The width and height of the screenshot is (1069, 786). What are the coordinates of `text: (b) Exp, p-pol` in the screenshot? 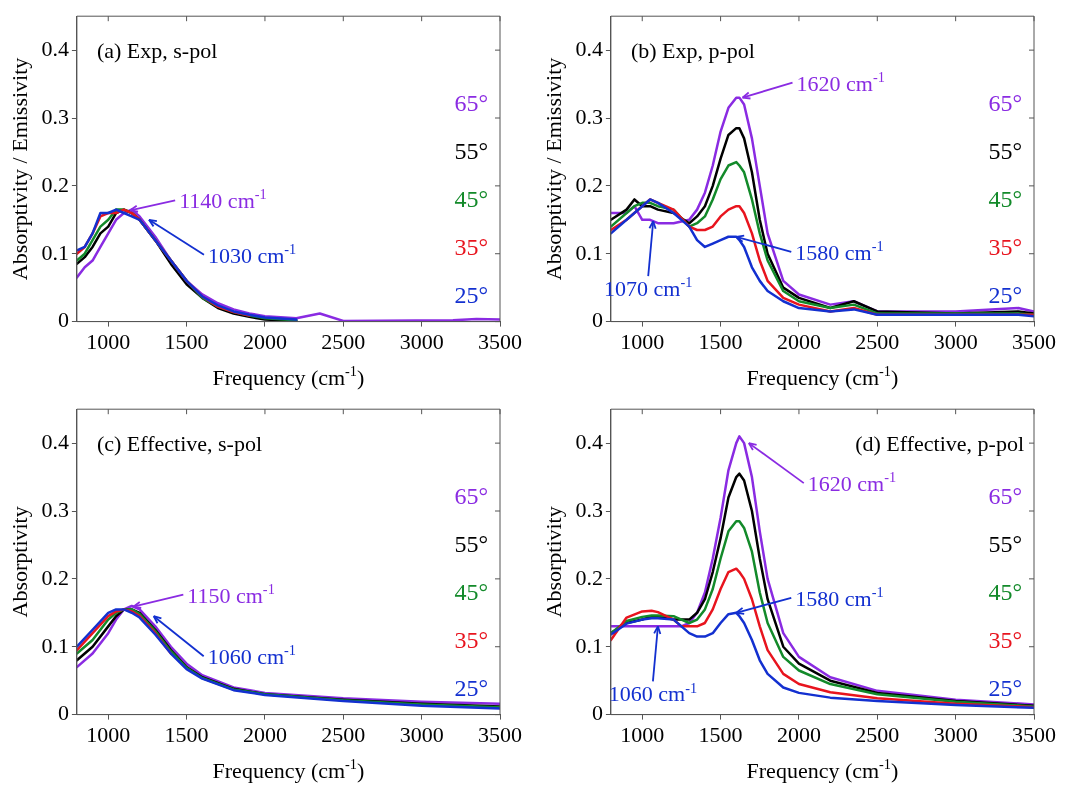 It's located at (692, 51).